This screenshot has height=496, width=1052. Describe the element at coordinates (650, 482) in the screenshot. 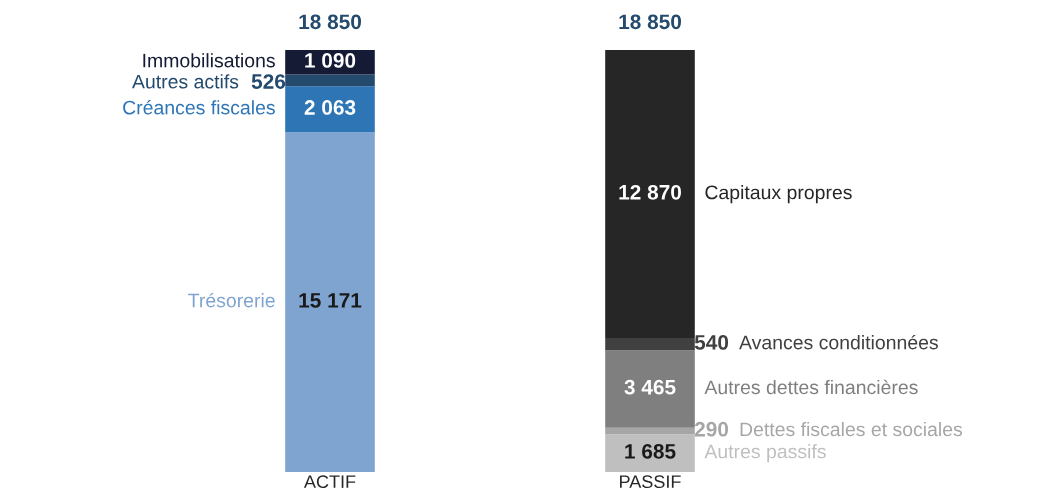

I see `x-tick-label: PASSIF` at that location.